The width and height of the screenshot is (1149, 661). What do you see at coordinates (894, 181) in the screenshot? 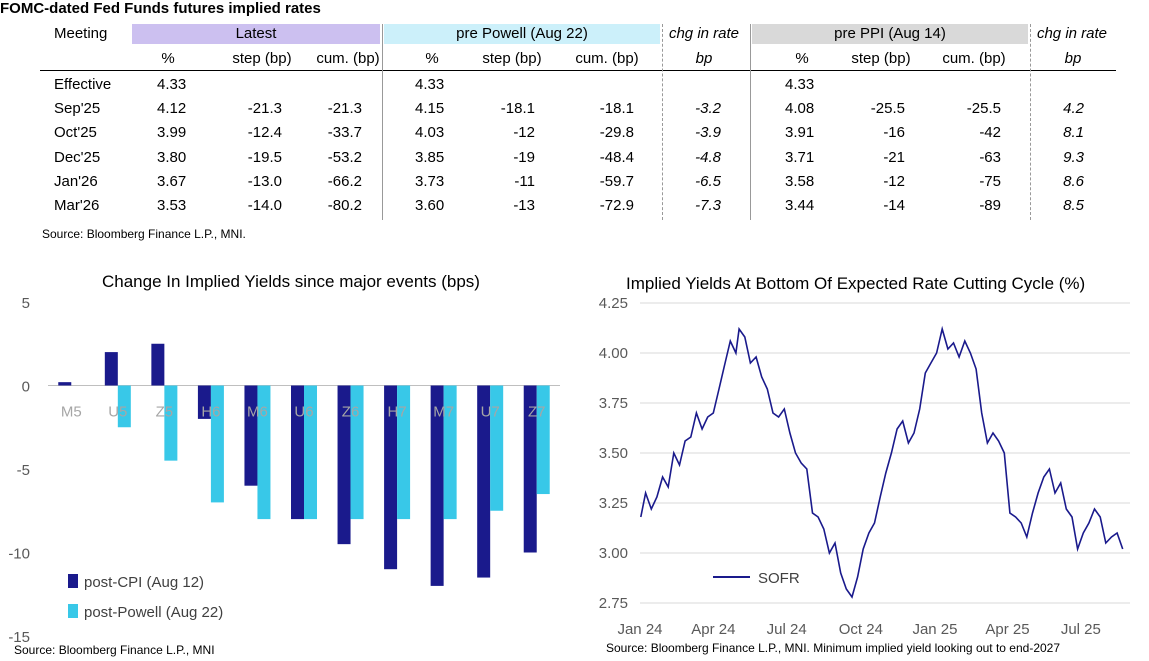
I see `table-cell-q_step: -12` at bounding box center [894, 181].